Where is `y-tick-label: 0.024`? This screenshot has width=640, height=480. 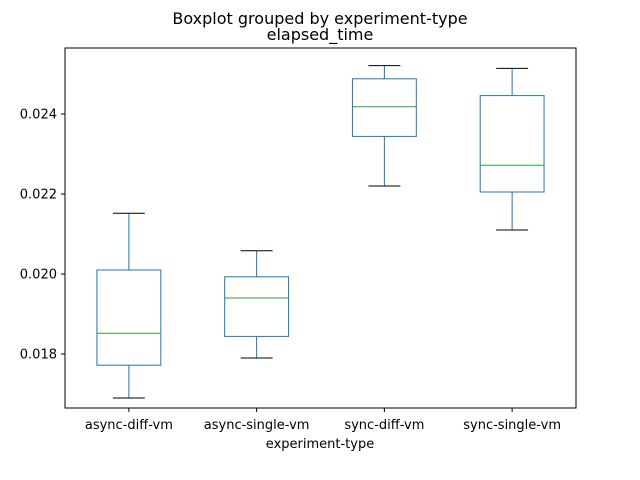 y-tick-label: 0.024 is located at coordinates (38, 115).